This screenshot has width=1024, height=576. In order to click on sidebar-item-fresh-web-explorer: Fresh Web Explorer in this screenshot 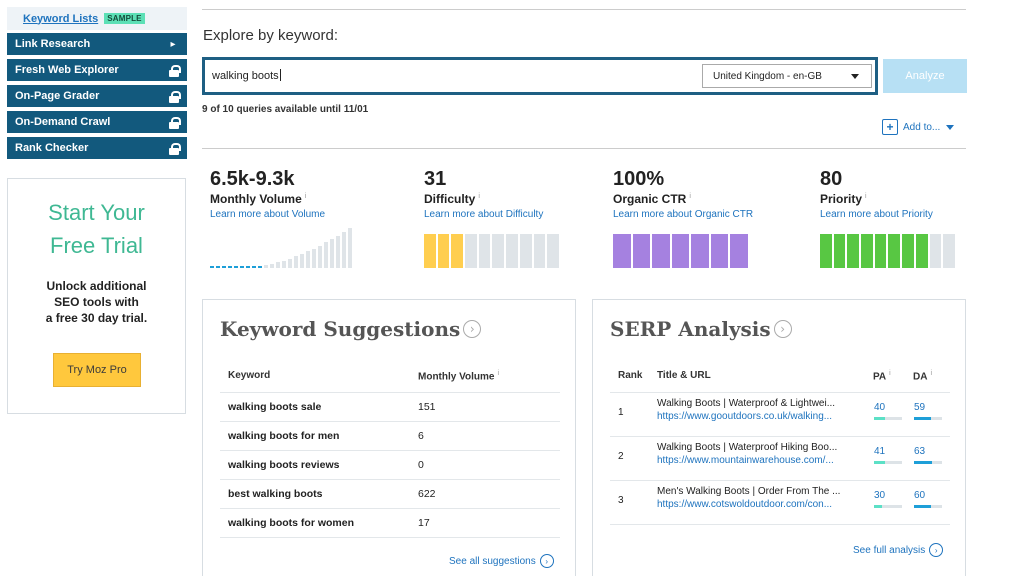, I will do `click(97, 71)`.